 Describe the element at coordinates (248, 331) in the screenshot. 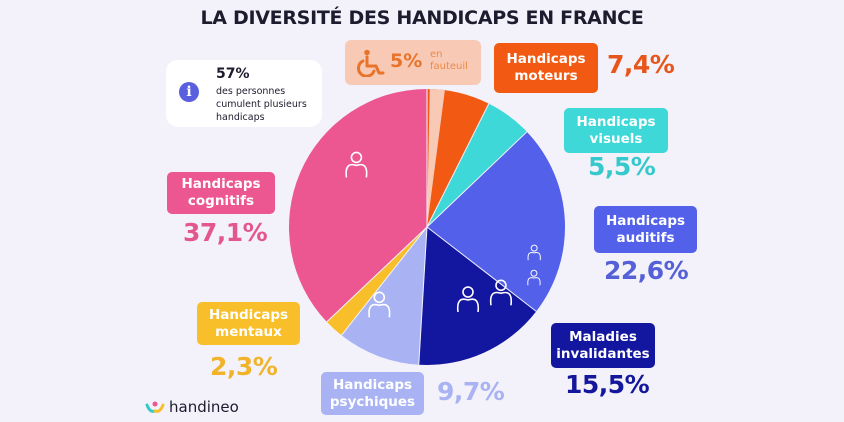

I see `label-text: mentaux` at that location.